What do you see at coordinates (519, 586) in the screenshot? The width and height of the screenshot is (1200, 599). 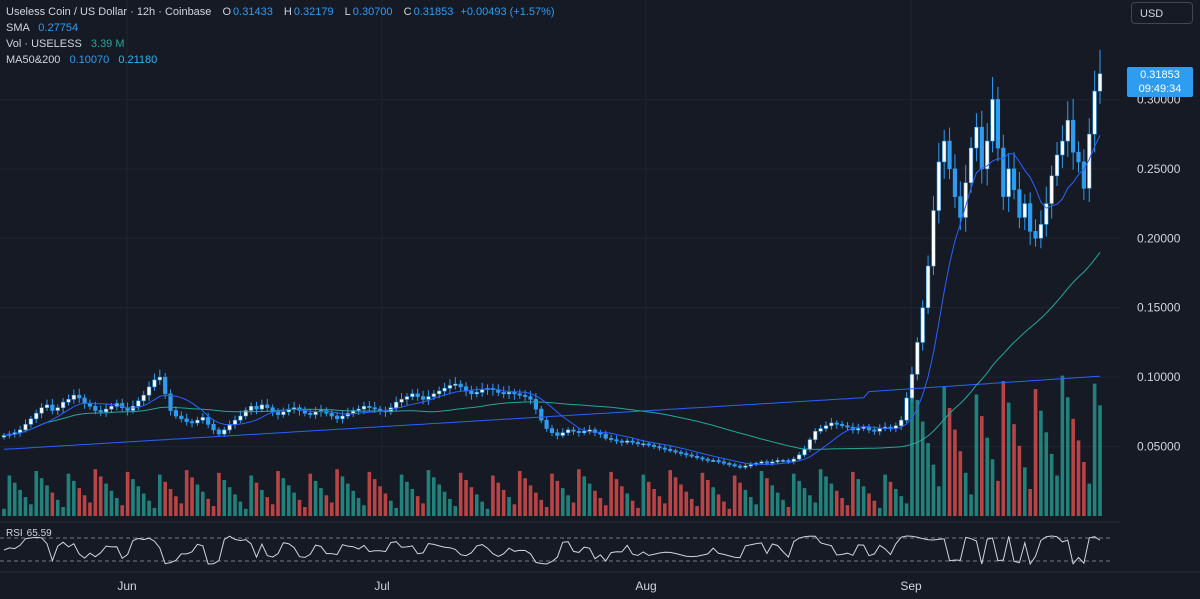 I see `time-axis: Jun Jul Aug Sep` at bounding box center [519, 586].